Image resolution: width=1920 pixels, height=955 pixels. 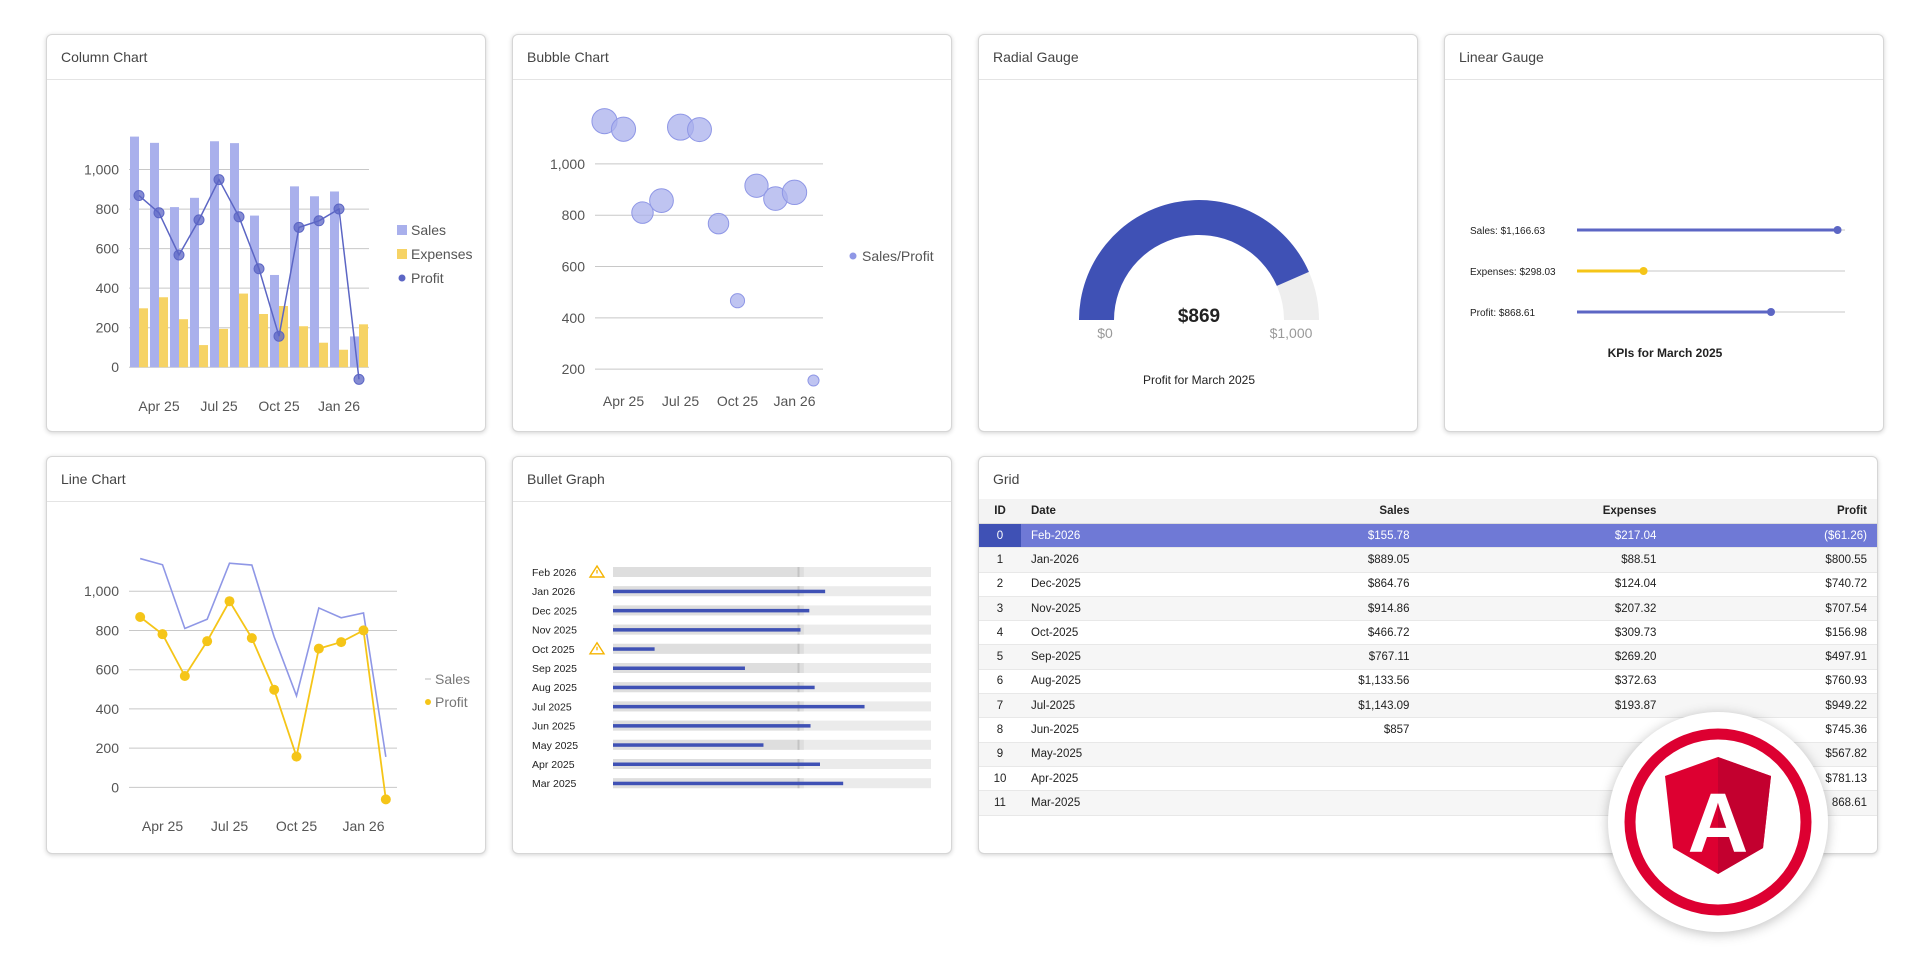 I want to click on grid-column-header: Sales, so click(x=1300, y=511).